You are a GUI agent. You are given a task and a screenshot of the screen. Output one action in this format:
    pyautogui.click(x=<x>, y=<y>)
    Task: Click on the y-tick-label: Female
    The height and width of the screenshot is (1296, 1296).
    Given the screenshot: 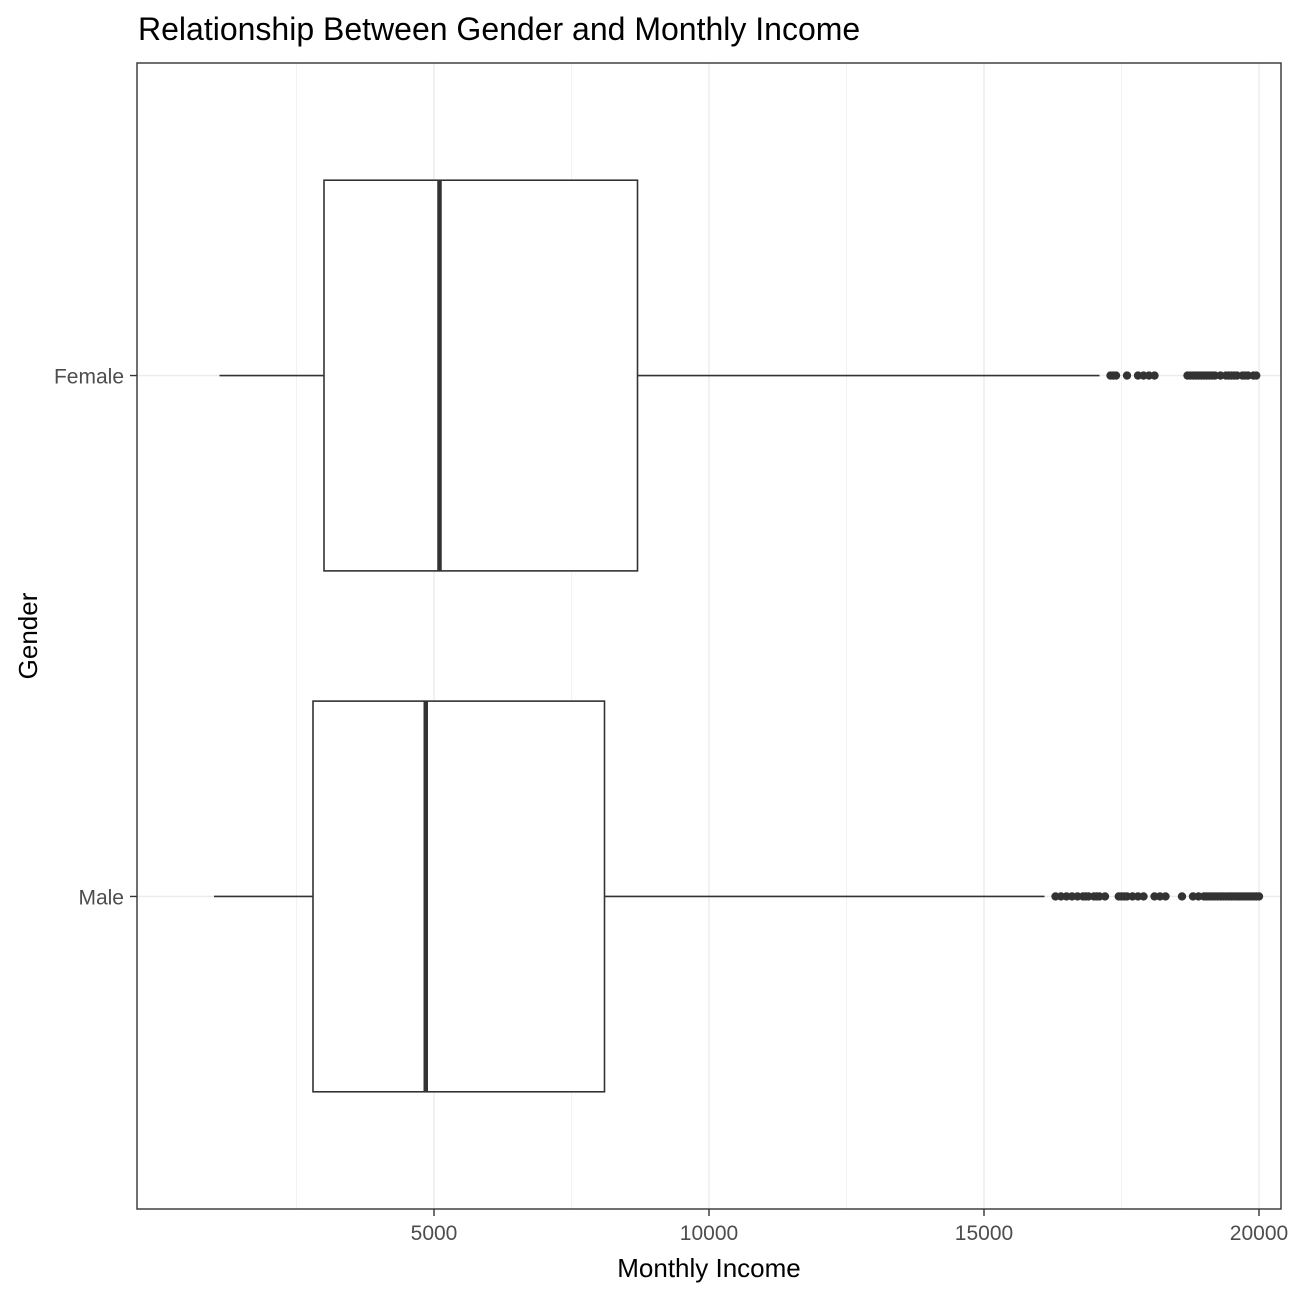 What is the action you would take?
    pyautogui.click(x=89, y=377)
    